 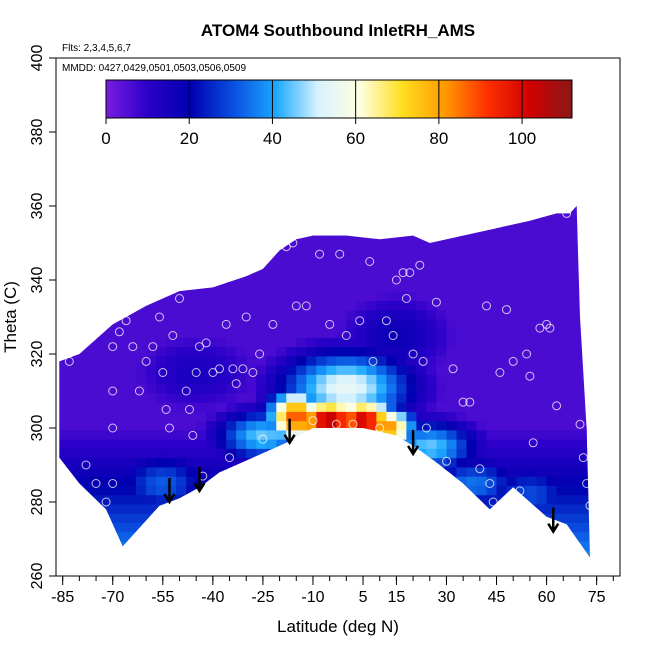 What do you see at coordinates (397, 597) in the screenshot?
I see `x-tick-label: 15` at bounding box center [397, 597].